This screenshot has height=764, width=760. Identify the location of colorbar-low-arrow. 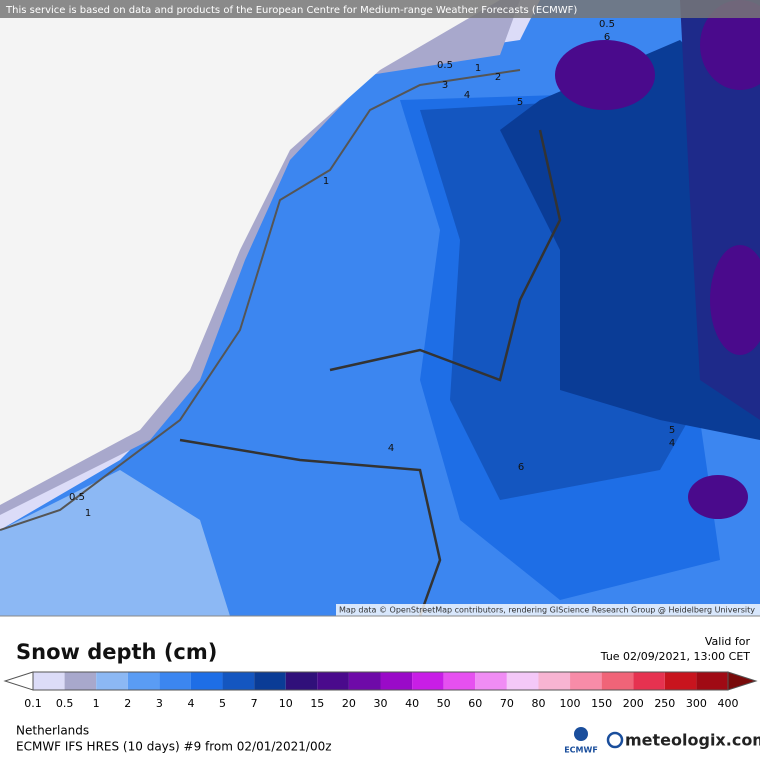
(18, 681).